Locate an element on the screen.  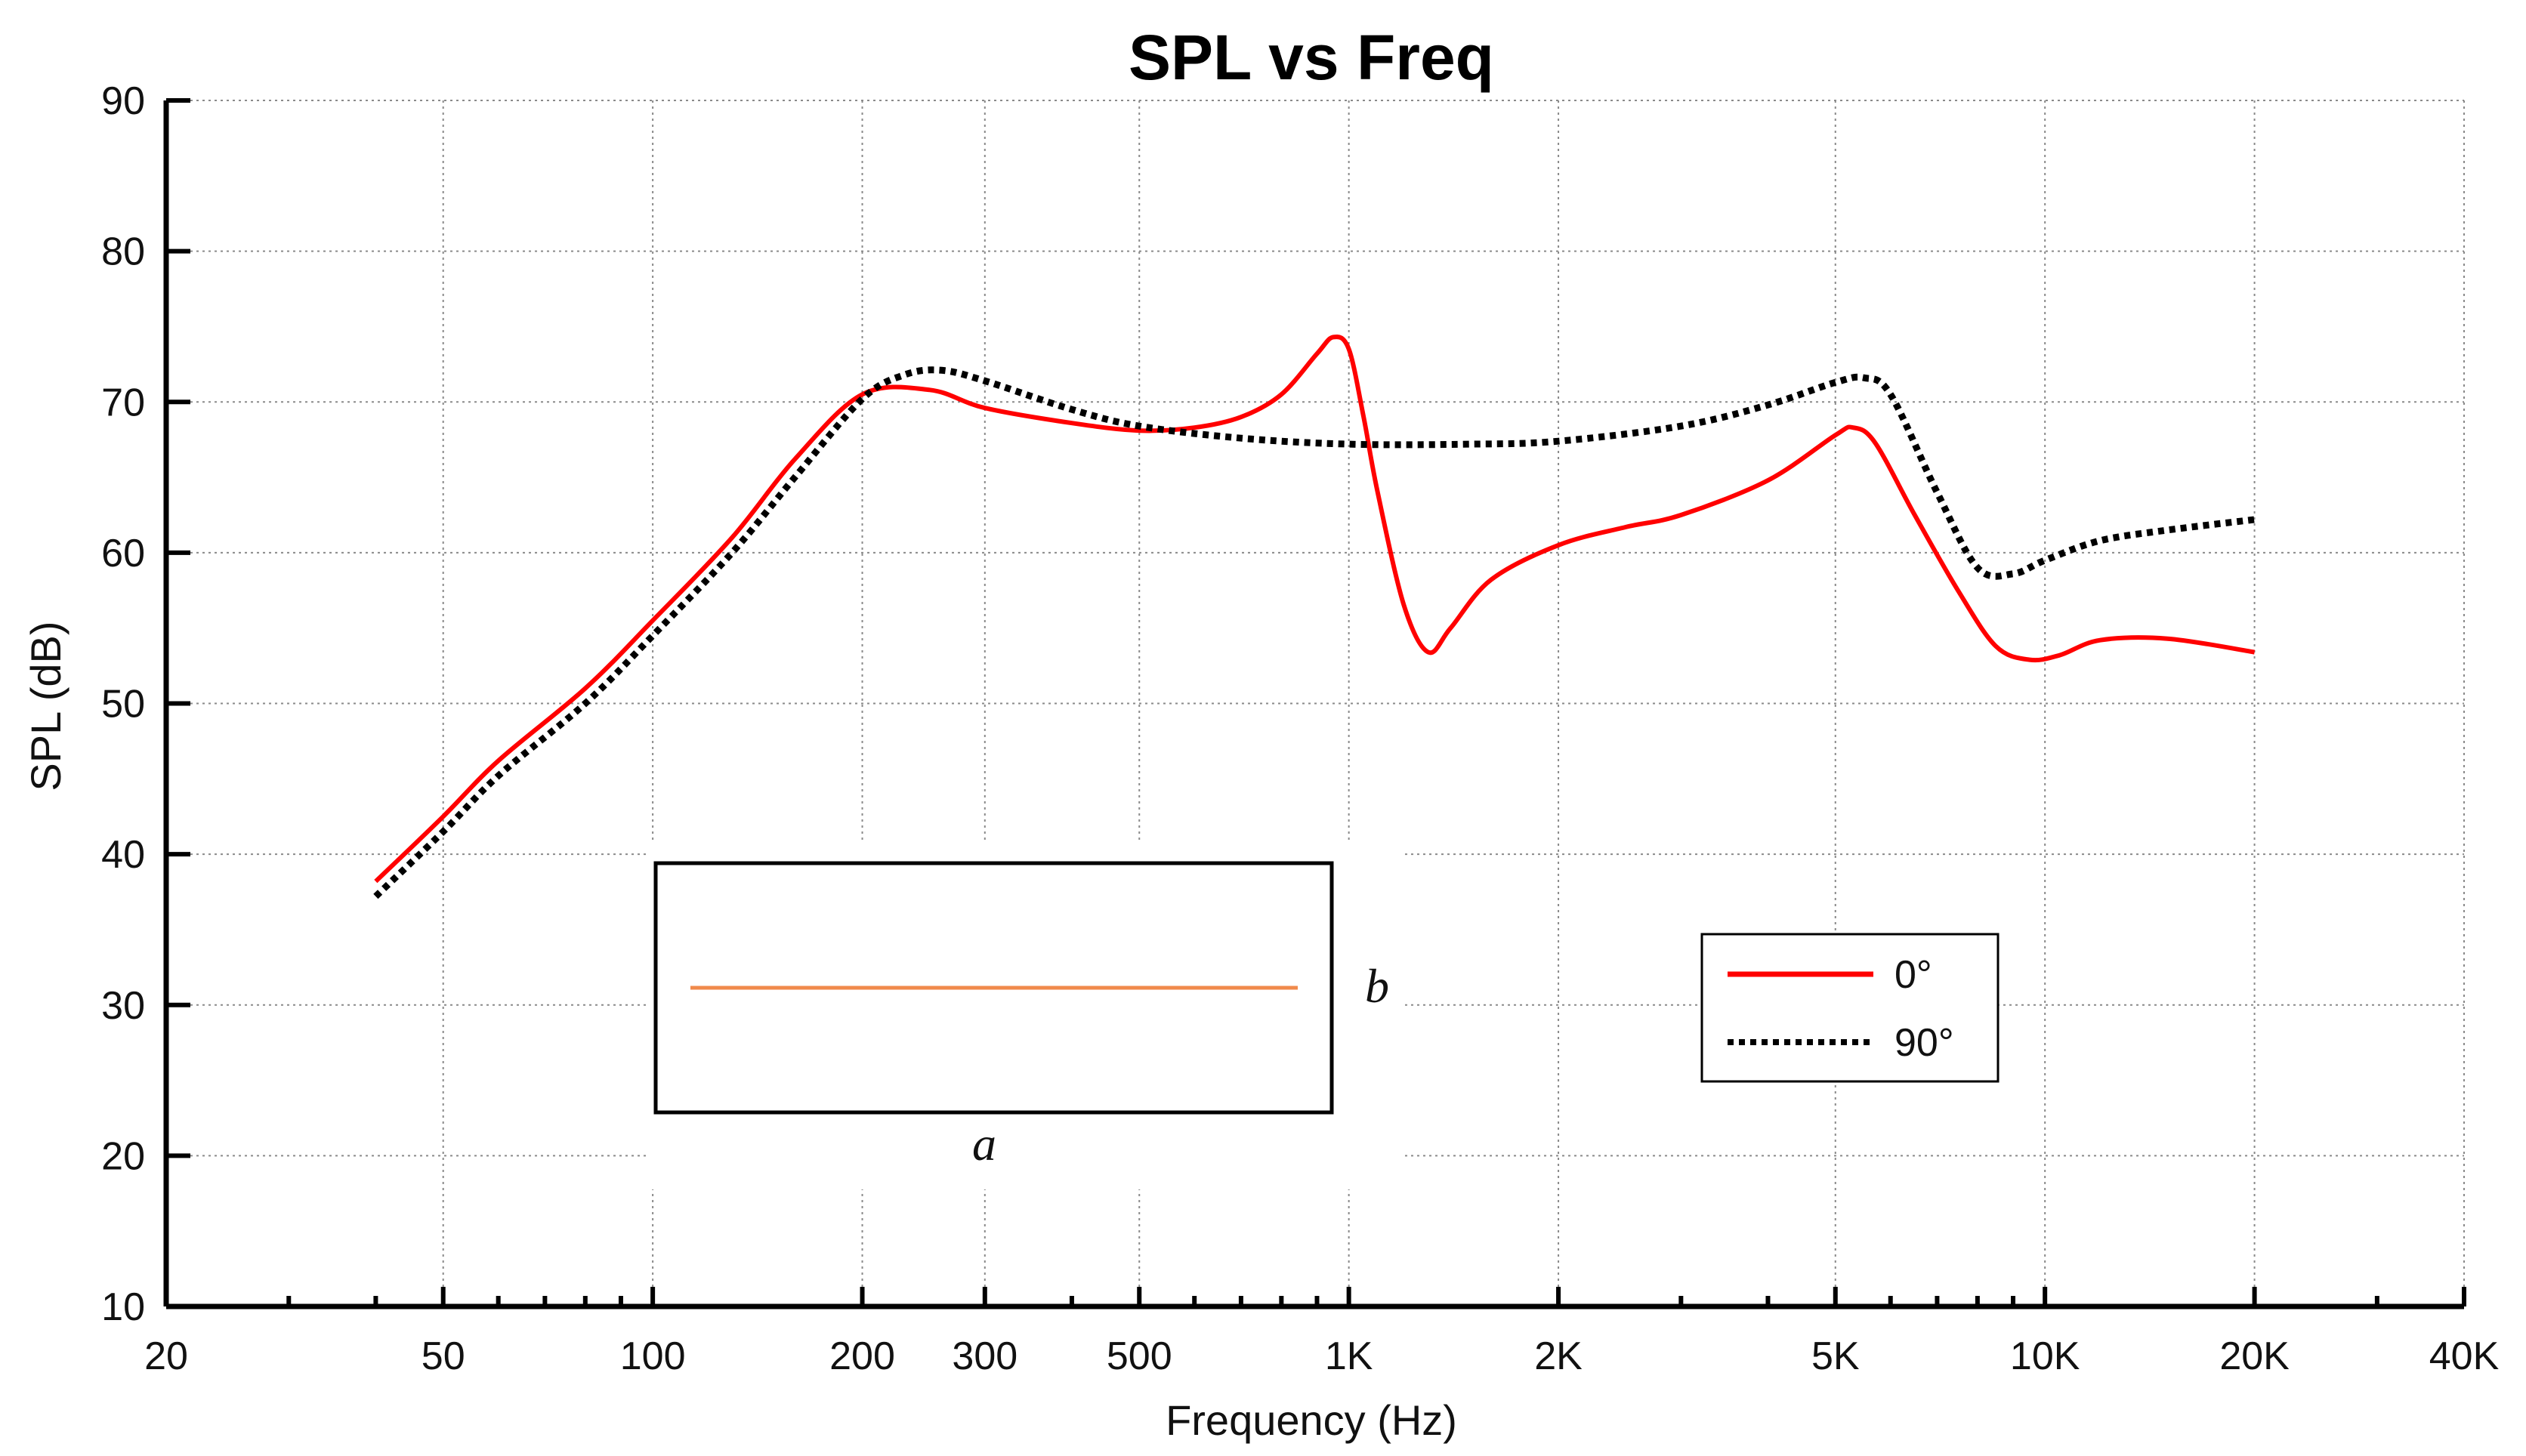
legend-label-90deg: 90° is located at coordinates (1924, 1043).